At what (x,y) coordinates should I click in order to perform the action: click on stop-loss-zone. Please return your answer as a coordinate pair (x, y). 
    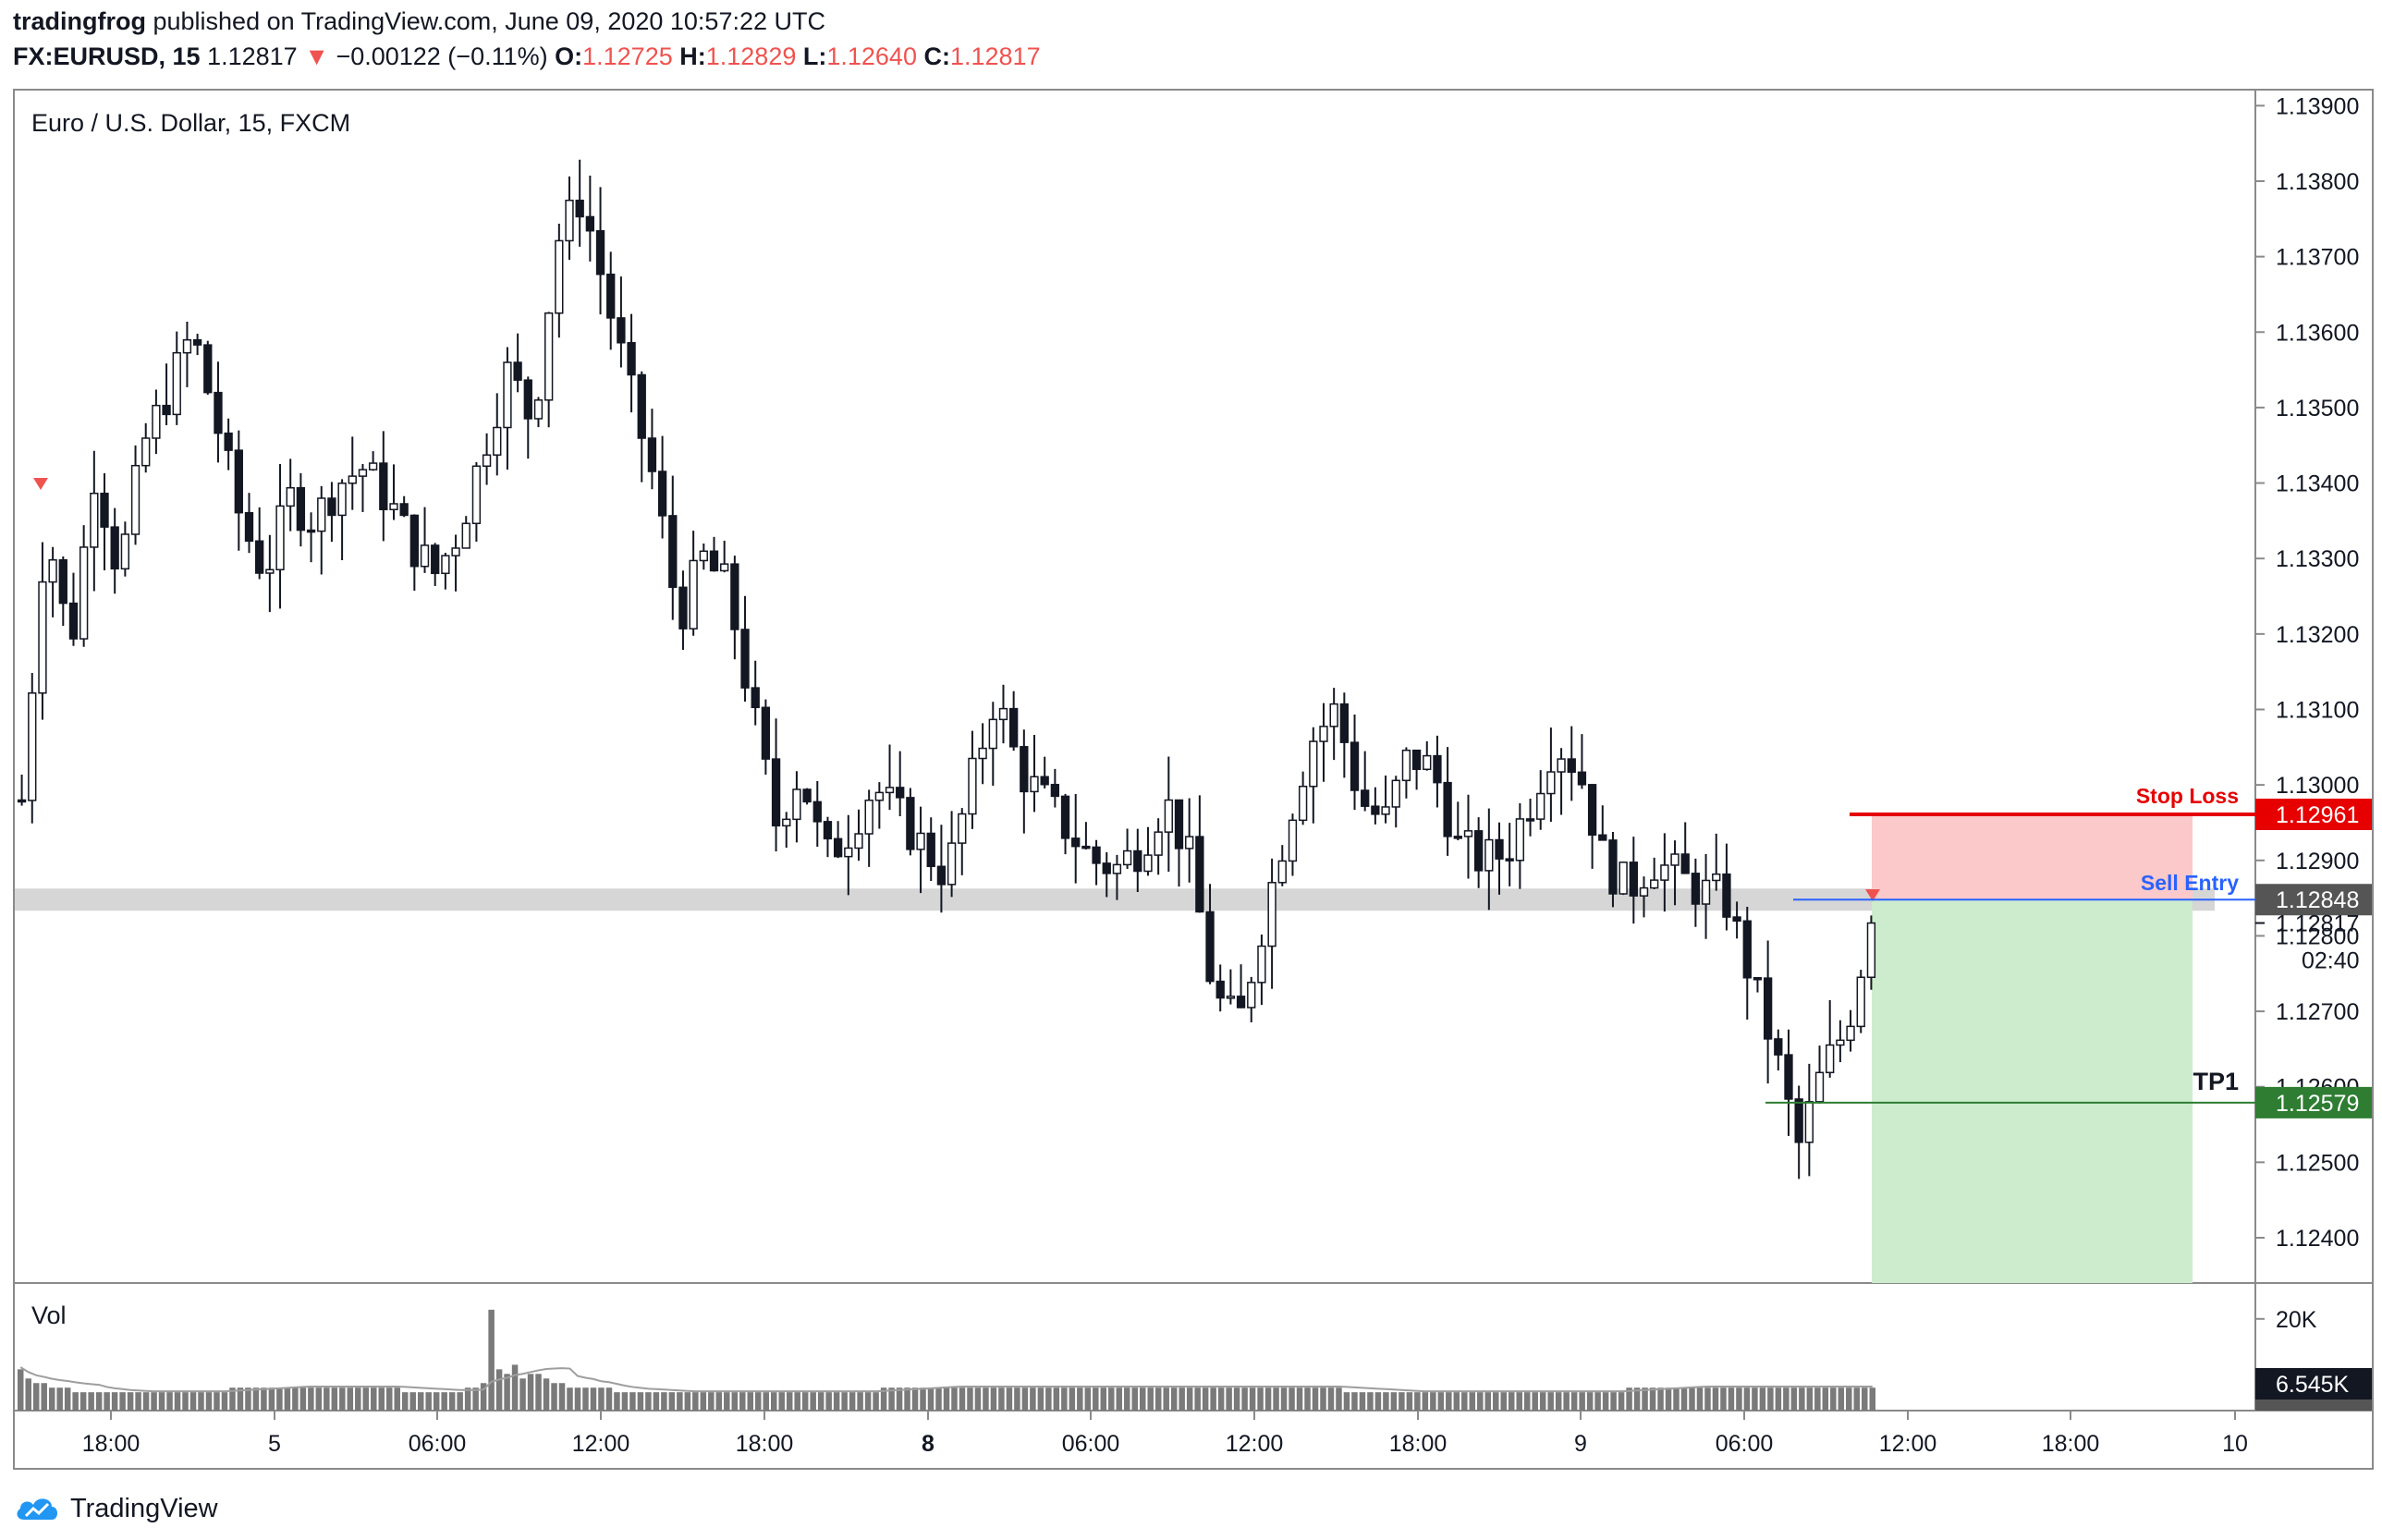
    Looking at the image, I should click on (2032, 856).